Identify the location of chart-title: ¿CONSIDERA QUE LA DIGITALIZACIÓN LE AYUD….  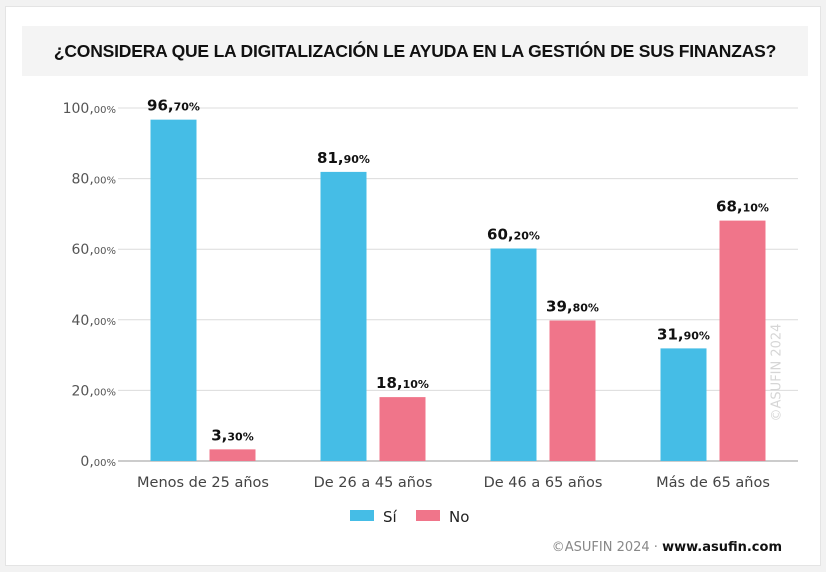
(415, 50).